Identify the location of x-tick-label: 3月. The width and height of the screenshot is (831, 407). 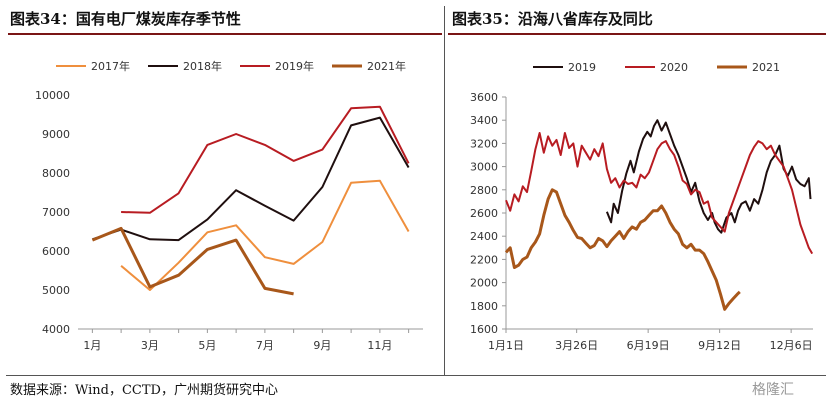
(150, 345).